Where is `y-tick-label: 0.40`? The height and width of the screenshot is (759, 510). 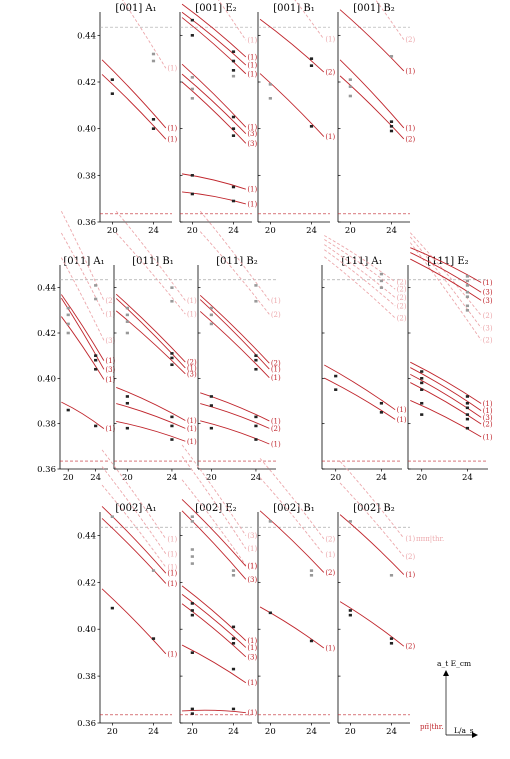 y-tick-label: 0.40 is located at coordinates (46, 379).